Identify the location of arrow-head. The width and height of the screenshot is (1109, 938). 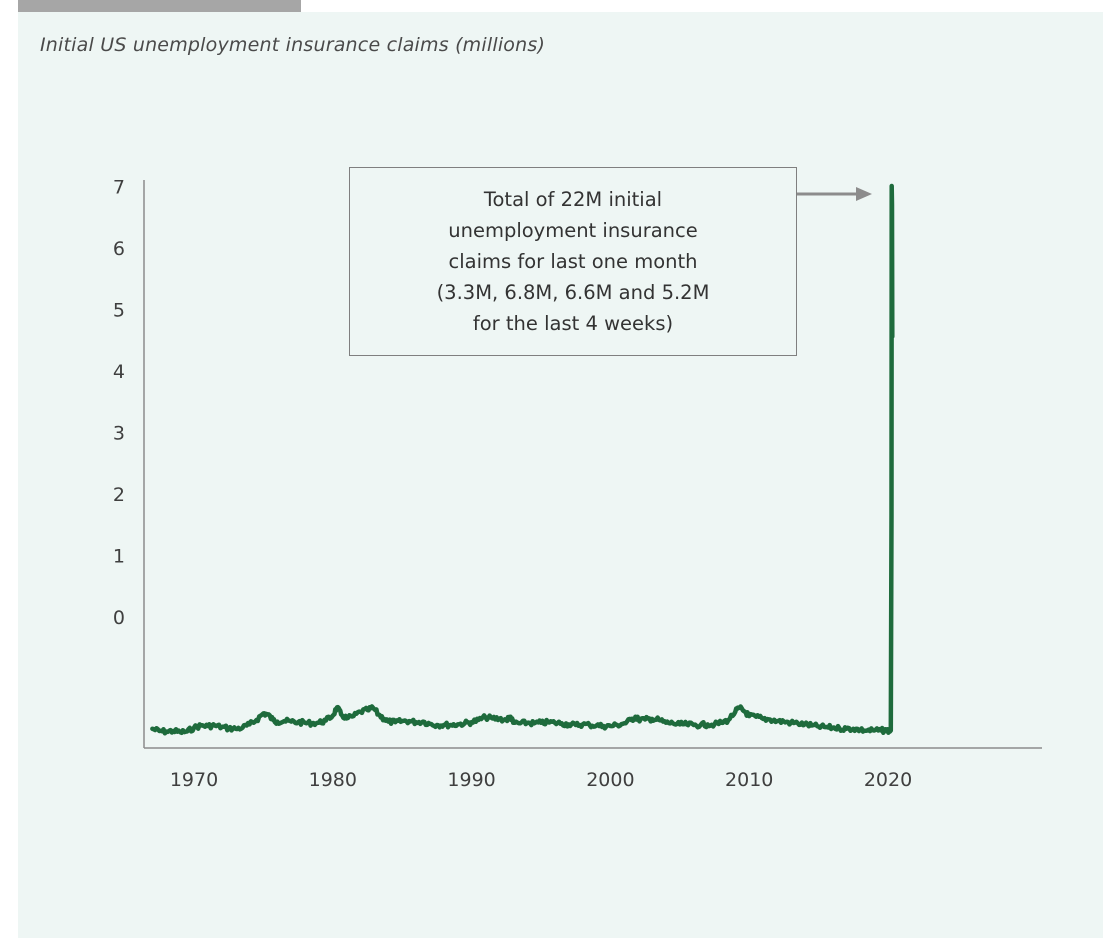
(864, 194).